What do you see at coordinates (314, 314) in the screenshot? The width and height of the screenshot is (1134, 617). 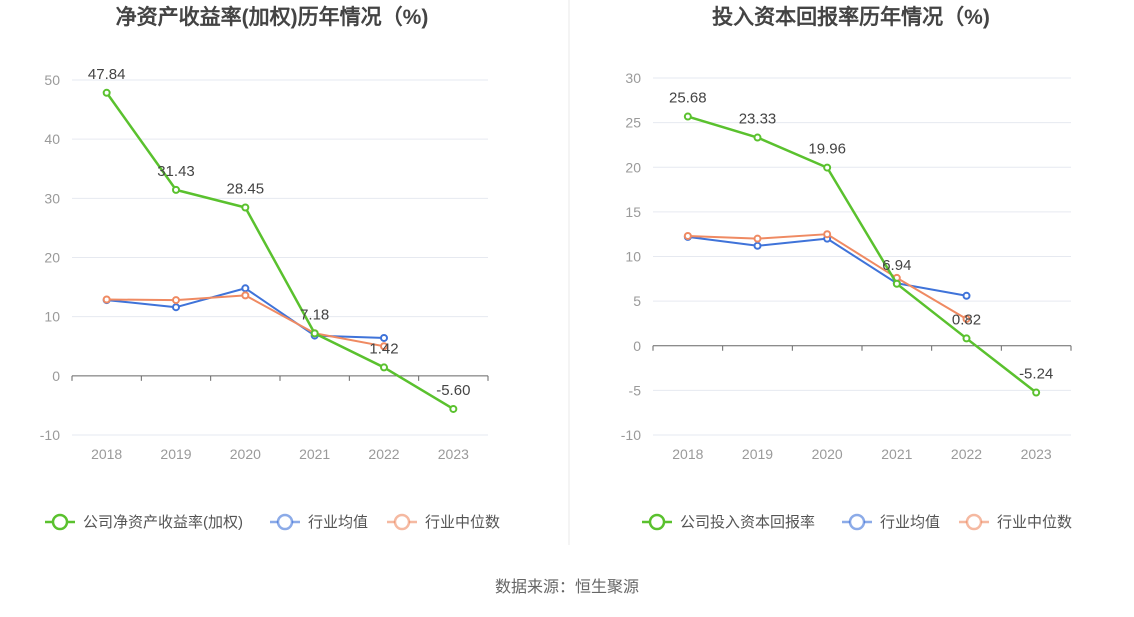 I see `data-label: 7.18` at bounding box center [314, 314].